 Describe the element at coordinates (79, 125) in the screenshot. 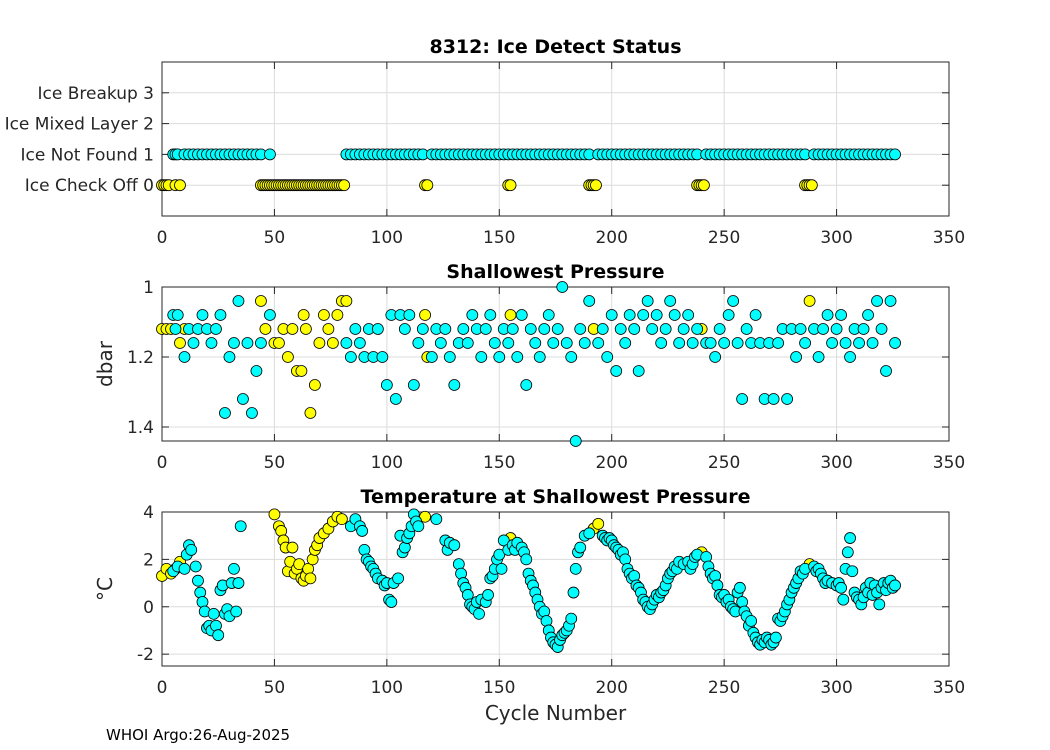

I see `y-tick-label: Ice Mixed Layer 2` at that location.